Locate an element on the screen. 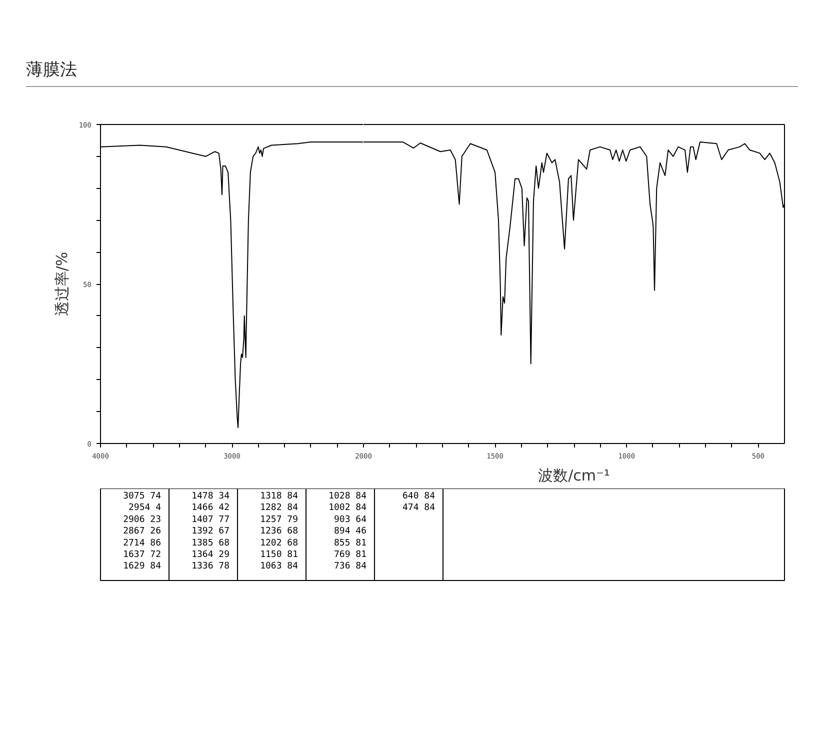 The width and height of the screenshot is (822, 737). text: 894 46 is located at coordinates (350, 531).